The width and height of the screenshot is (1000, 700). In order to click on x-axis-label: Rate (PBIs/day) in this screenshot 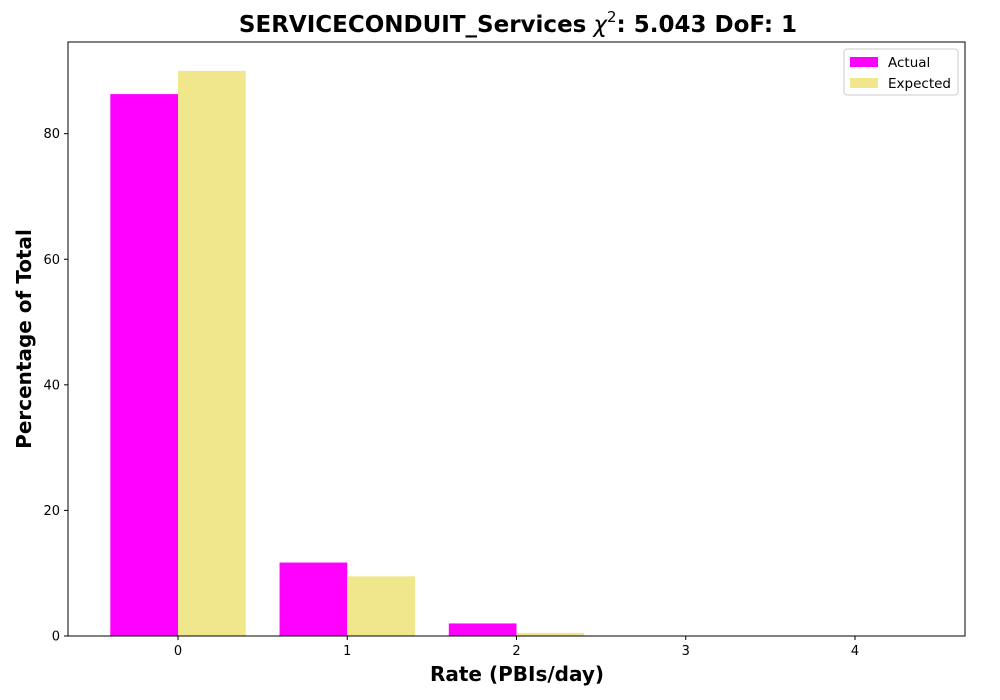, I will do `click(517, 674)`.